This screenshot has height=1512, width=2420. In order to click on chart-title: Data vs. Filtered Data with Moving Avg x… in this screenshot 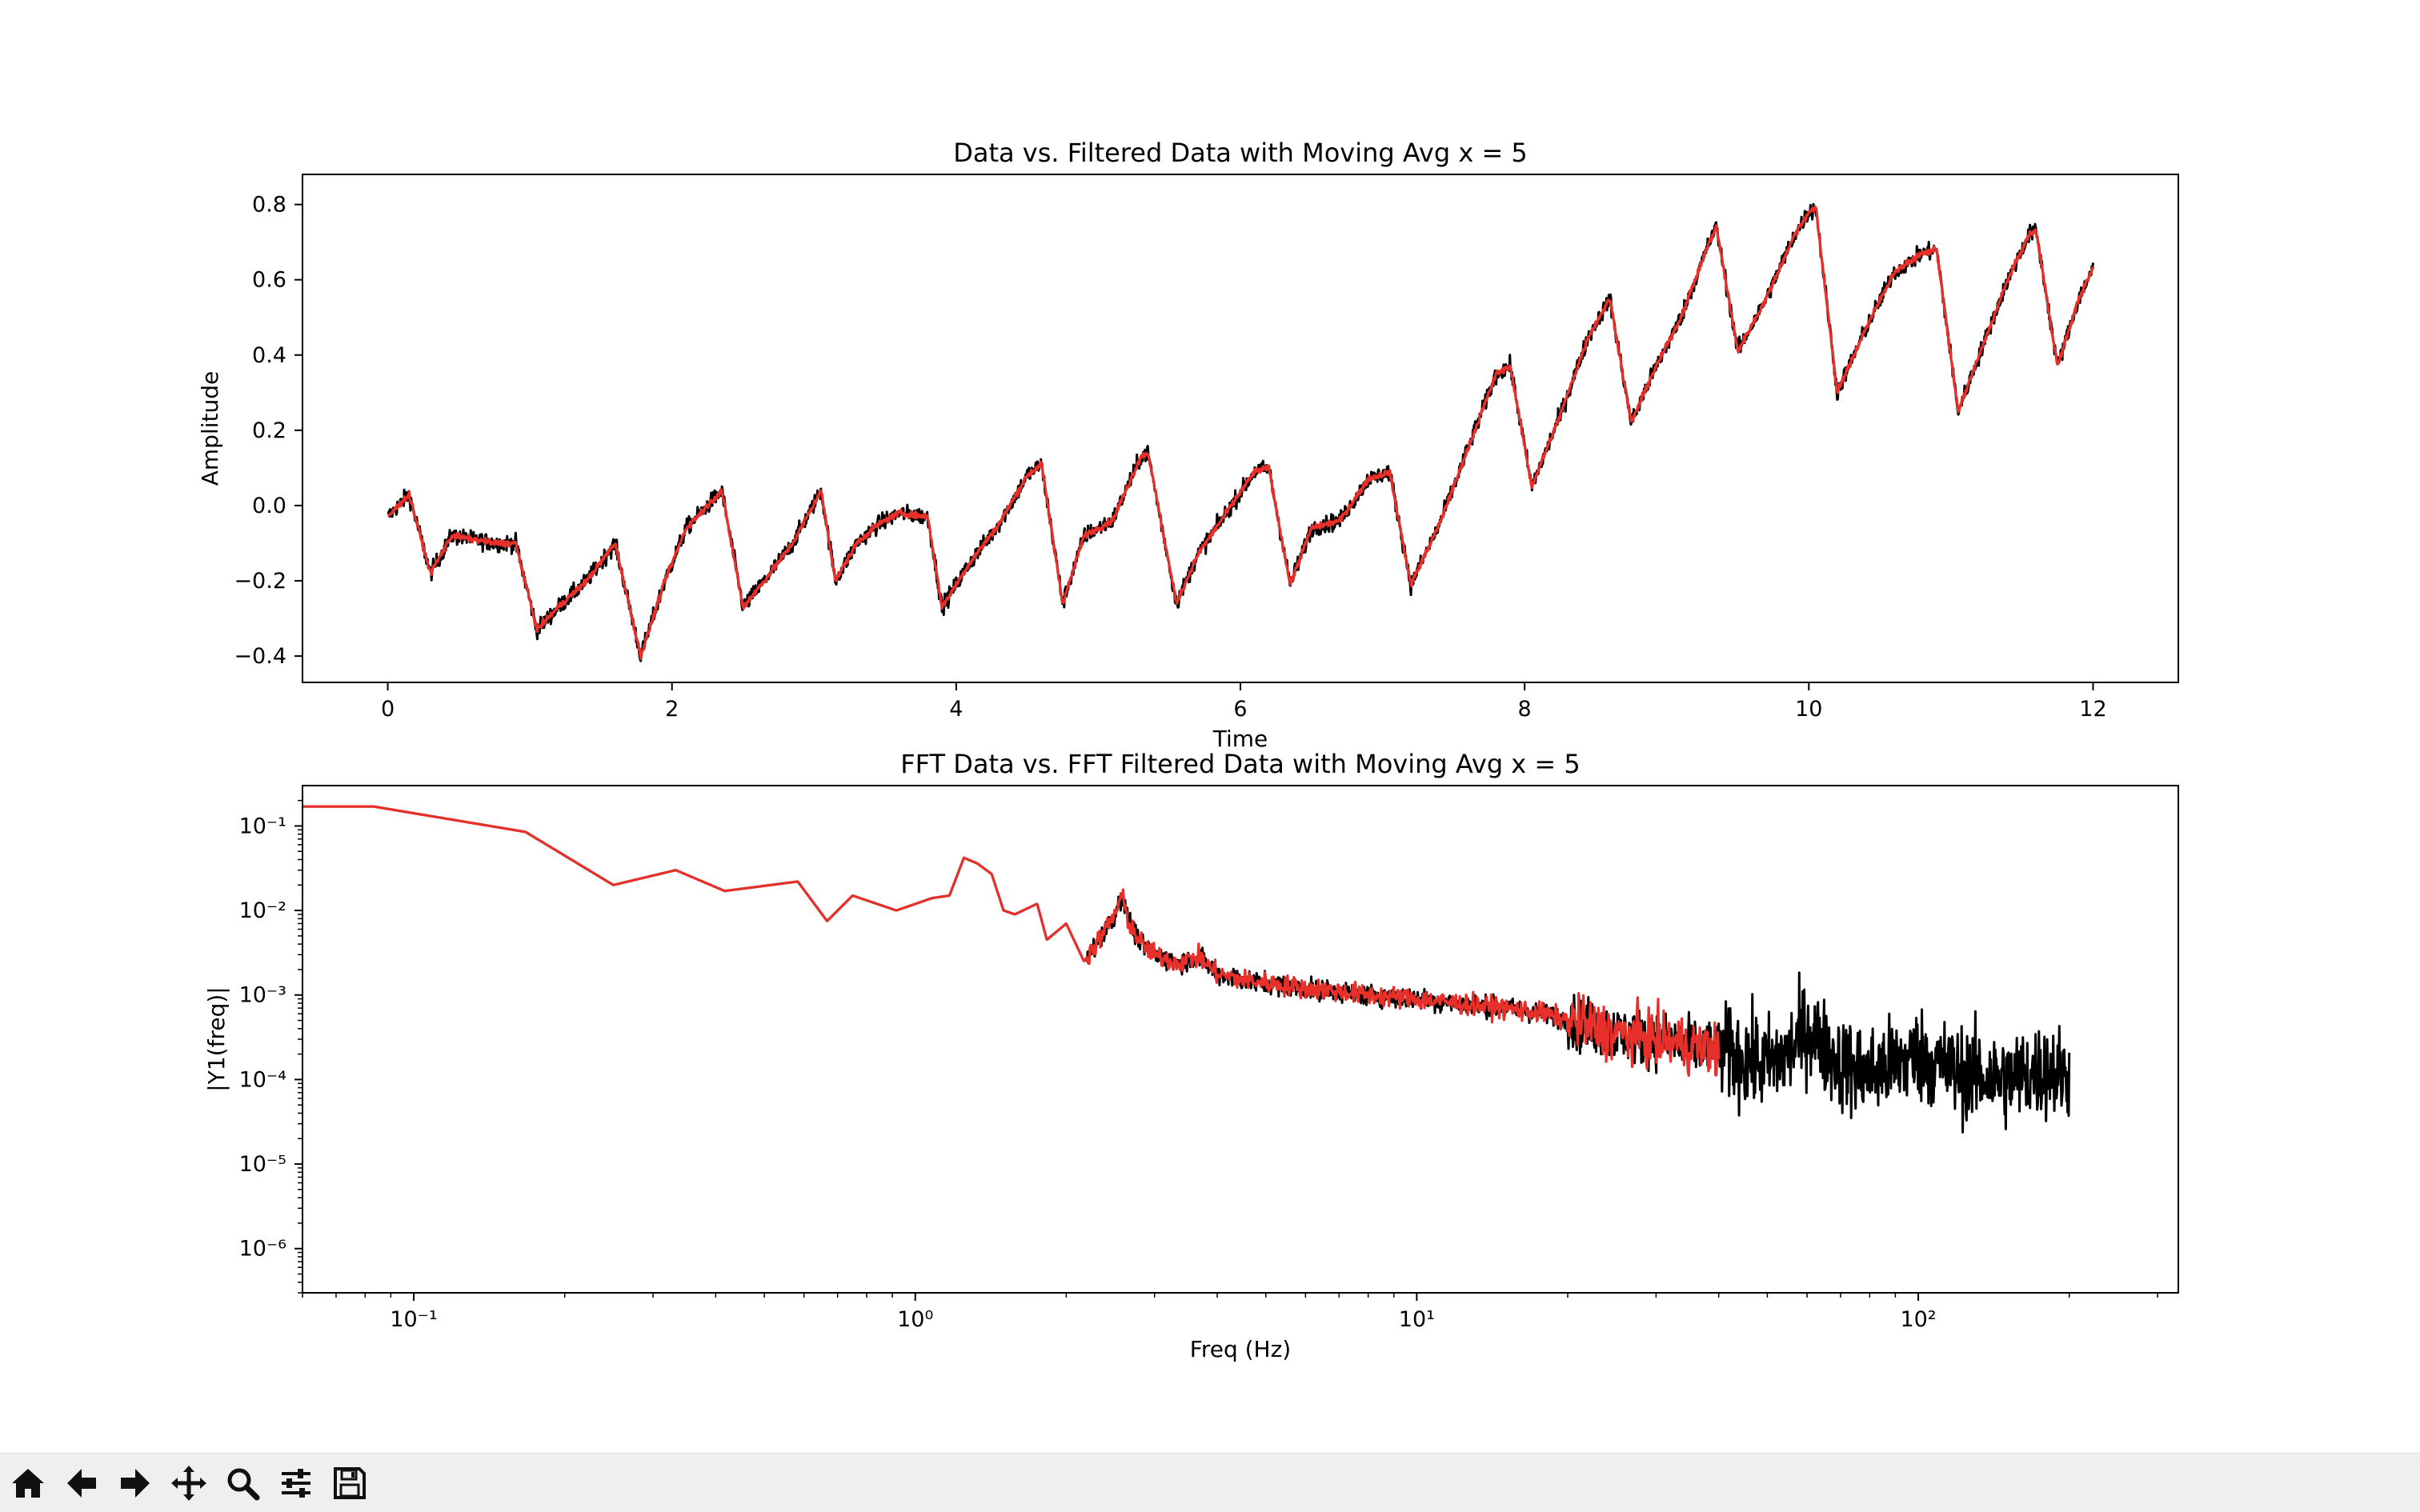, I will do `click(1240, 153)`.